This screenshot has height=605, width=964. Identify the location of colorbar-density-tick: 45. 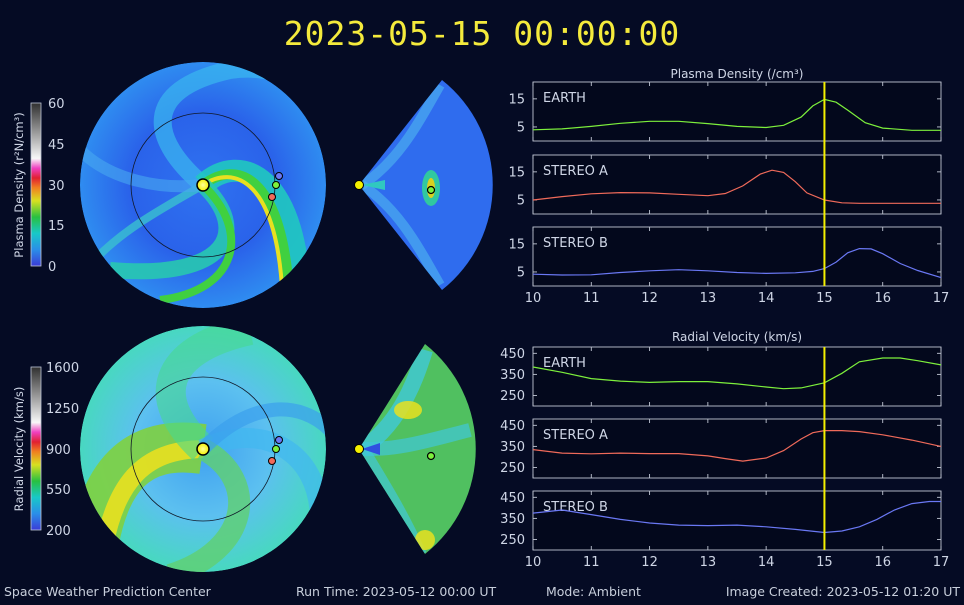
(56, 145).